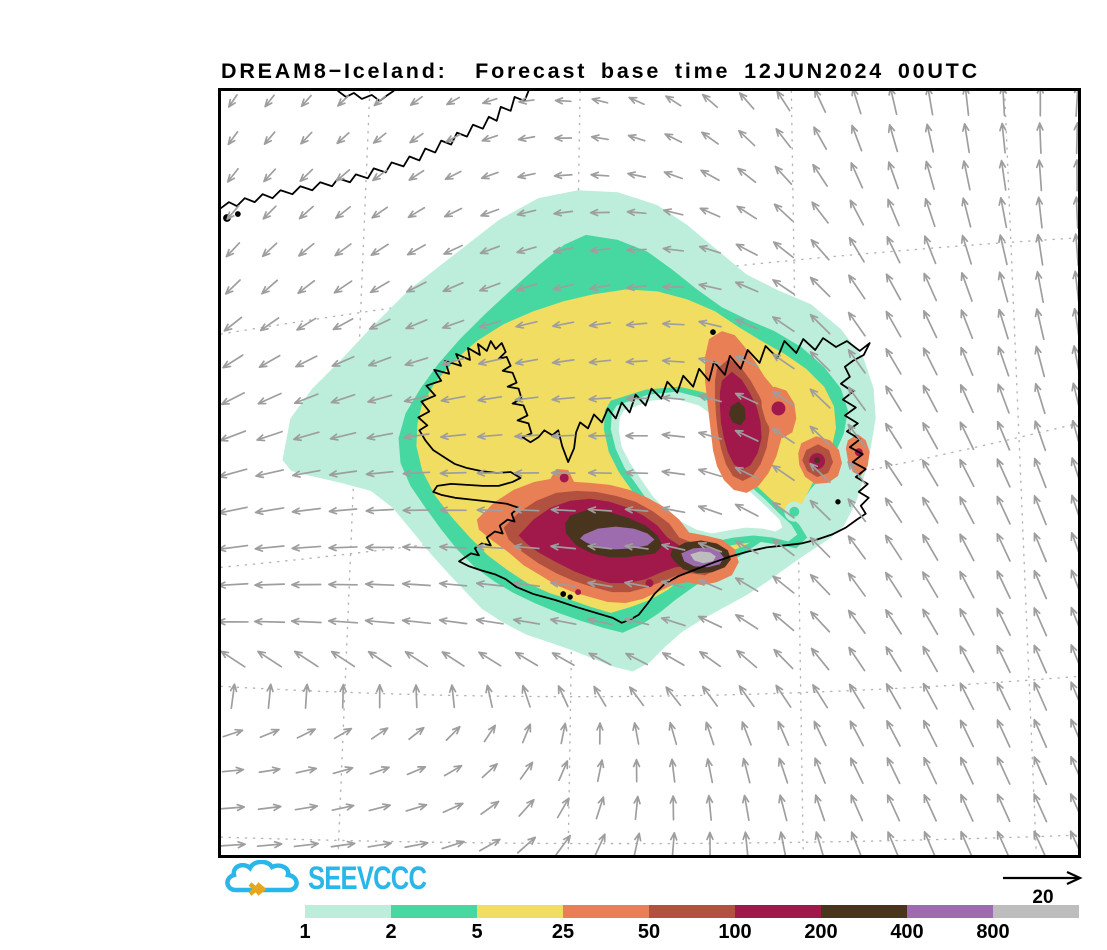  I want to click on dust-contour-level-100-east-a, so click(778, 408).